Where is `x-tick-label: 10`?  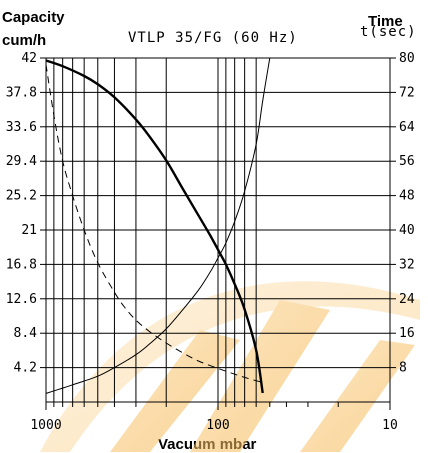
x-tick-label: 10 is located at coordinates (390, 425).